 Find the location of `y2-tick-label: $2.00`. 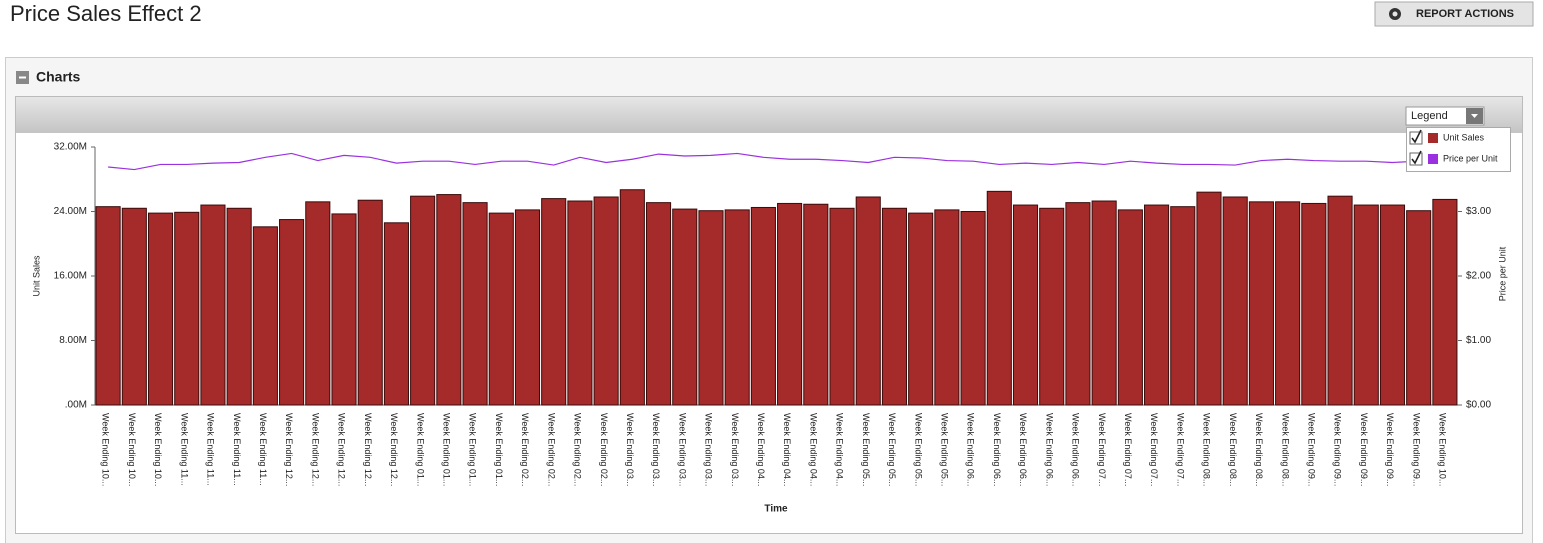

y2-tick-label: $2.00 is located at coordinates (1478, 276).